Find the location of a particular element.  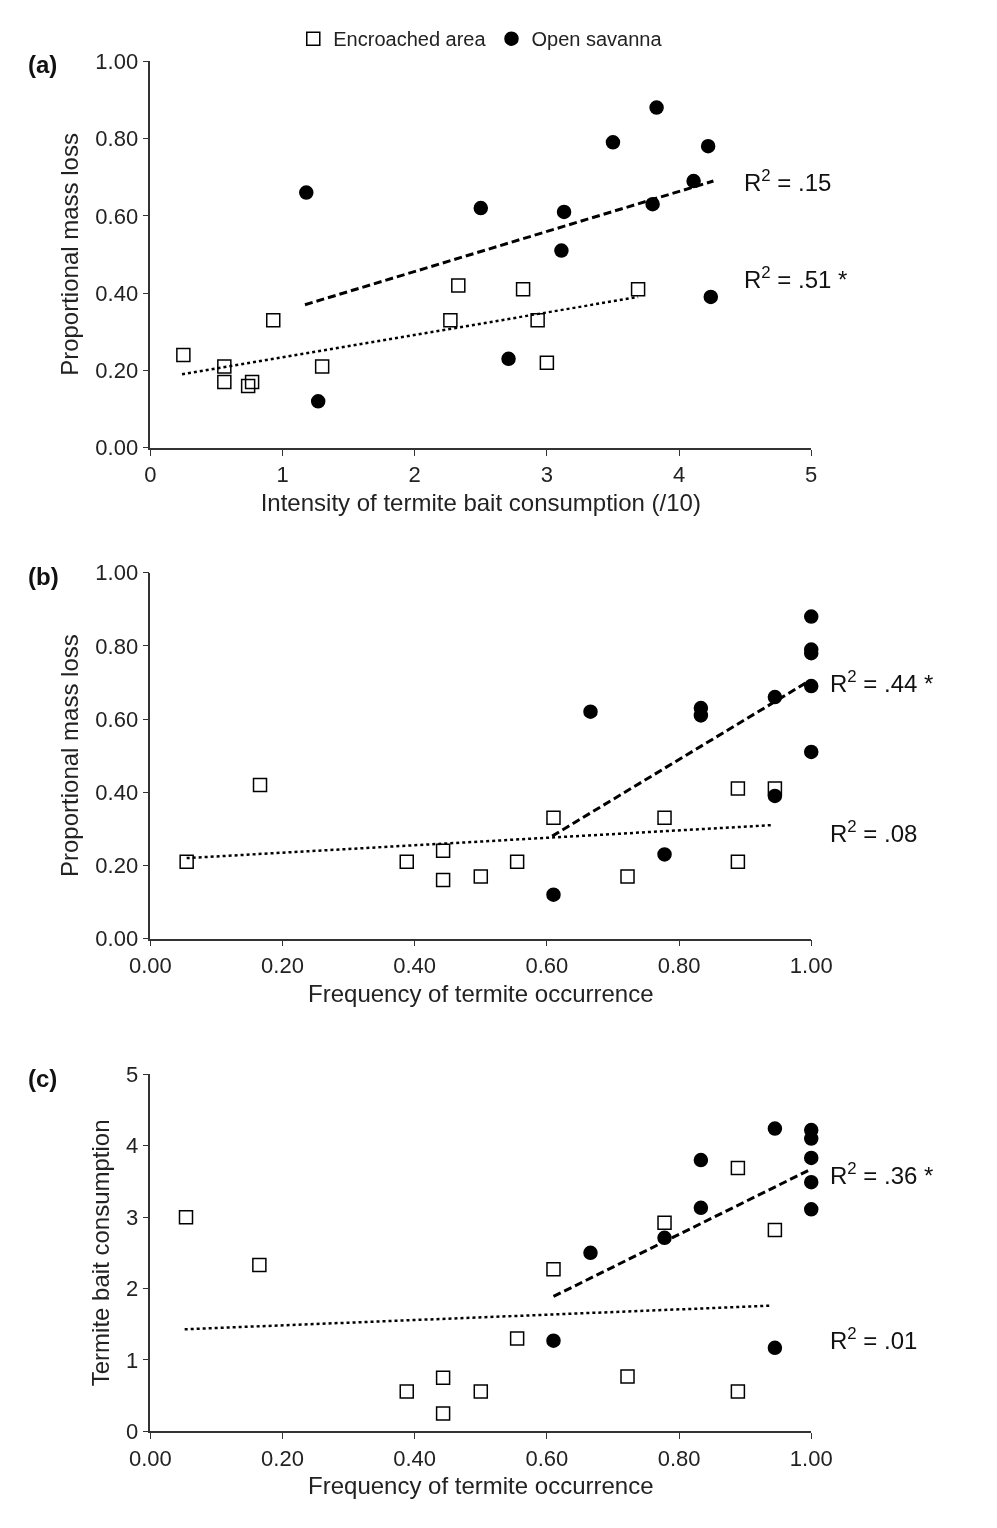

legend-label: Open savanna is located at coordinates (597, 39).